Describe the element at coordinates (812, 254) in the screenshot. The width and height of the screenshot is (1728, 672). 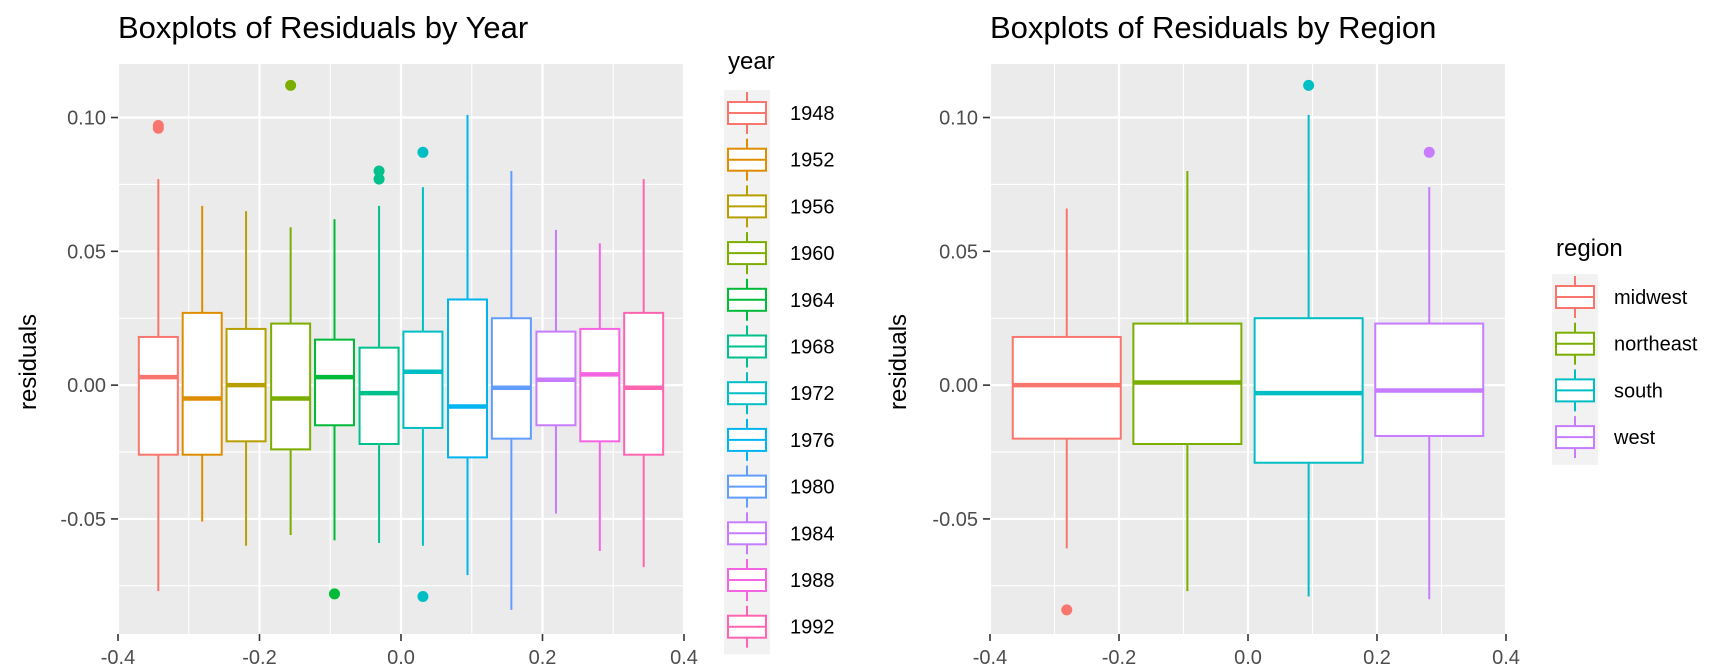
I see `legend-label: 1960` at that location.